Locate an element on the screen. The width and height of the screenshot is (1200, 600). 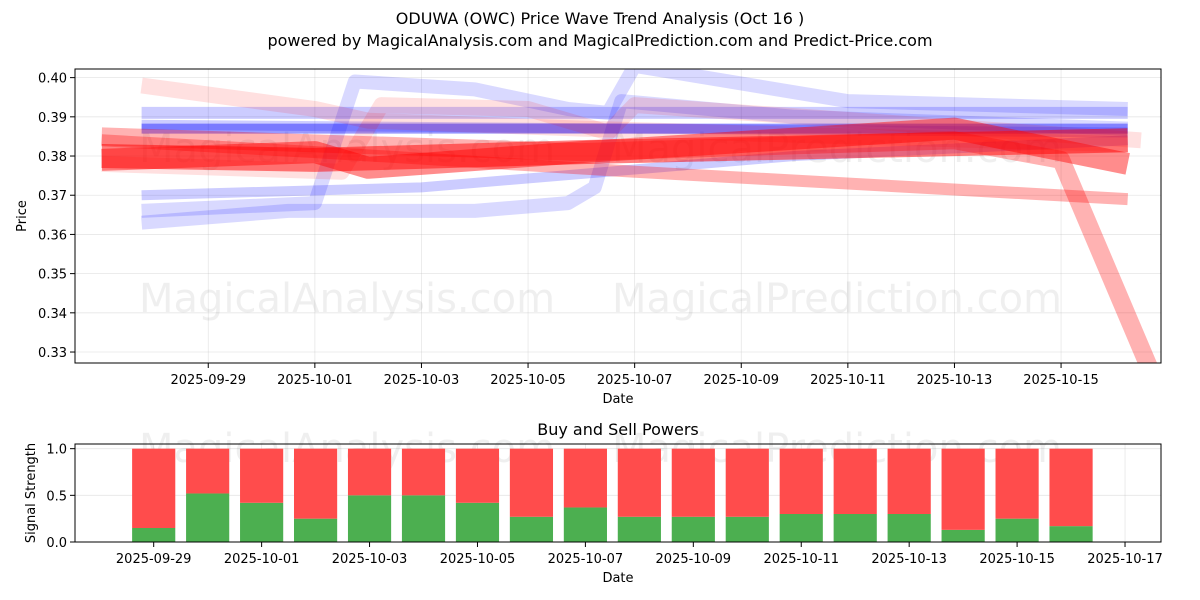
y-axis-label: Signal Strength is located at coordinates (31, 493).